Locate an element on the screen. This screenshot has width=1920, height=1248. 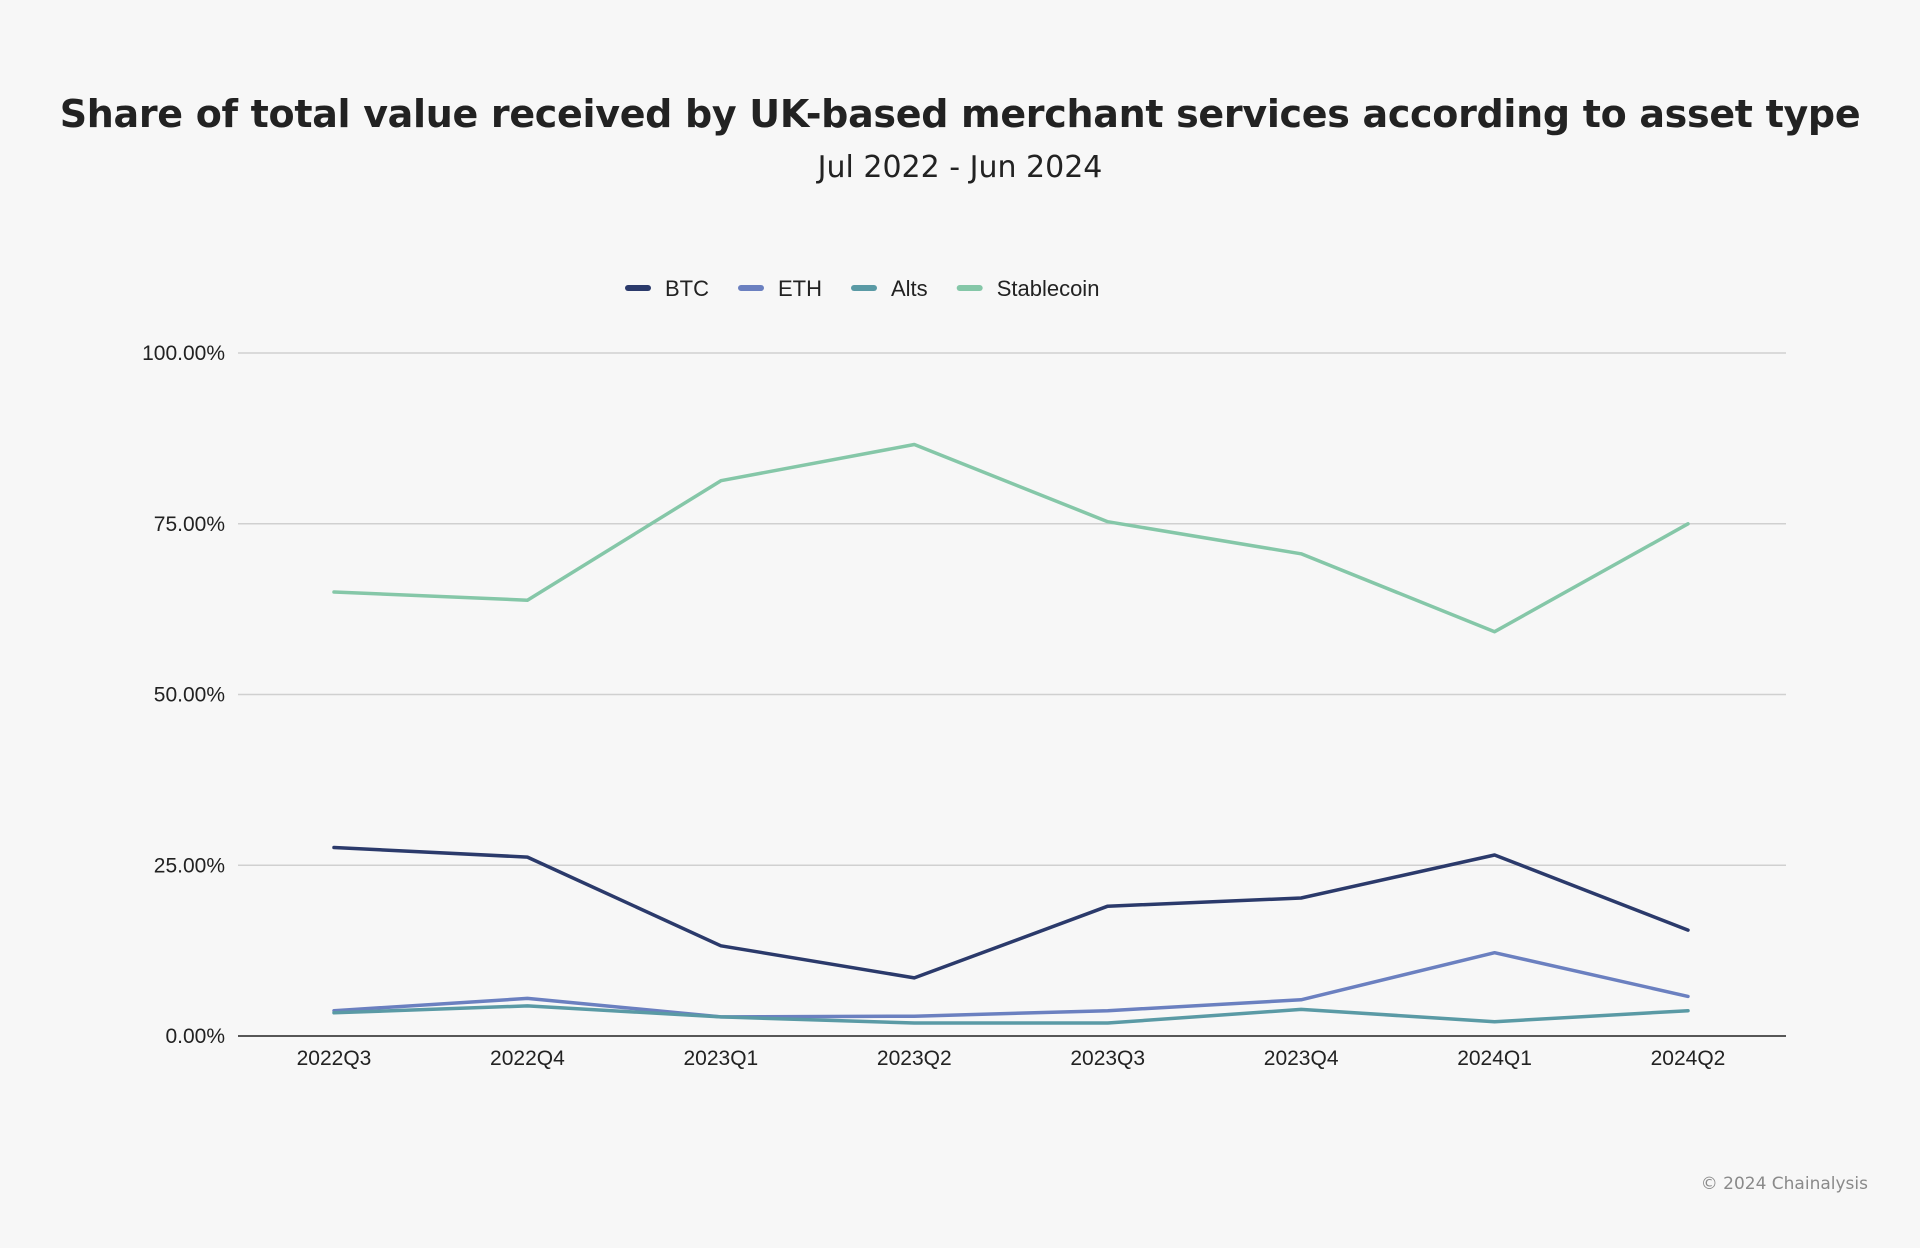
legend-label: BTC is located at coordinates (687, 288).